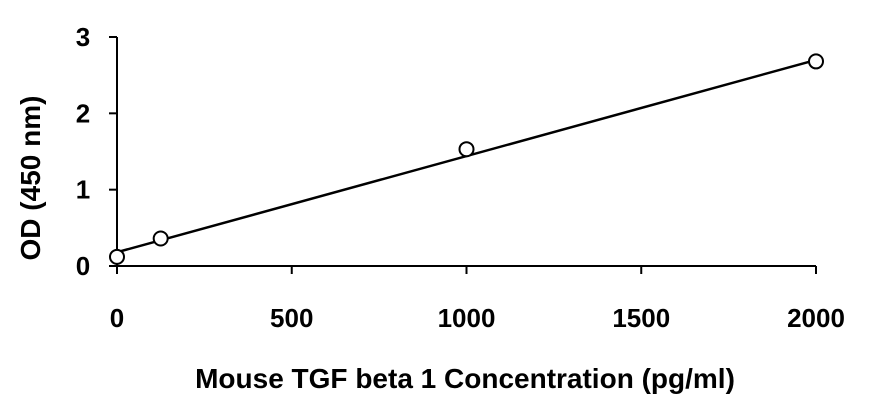 This screenshot has height=403, width=874. I want to click on x-tick-label: 1000, so click(467, 318).